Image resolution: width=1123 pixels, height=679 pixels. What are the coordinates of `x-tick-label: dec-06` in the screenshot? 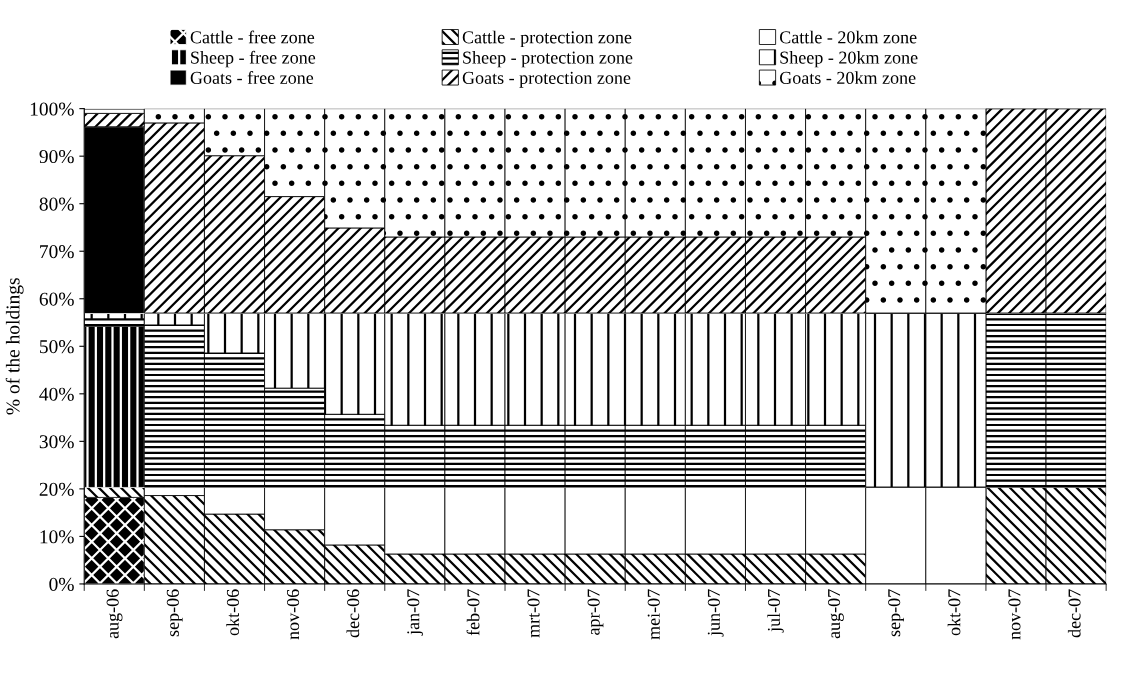 It's located at (353, 613).